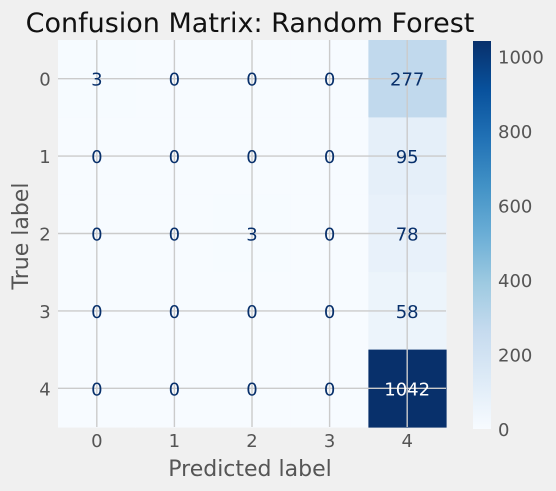 The image size is (556, 491). Describe the element at coordinates (515, 281) in the screenshot. I see `colorbar-tick-label: 400` at that location.